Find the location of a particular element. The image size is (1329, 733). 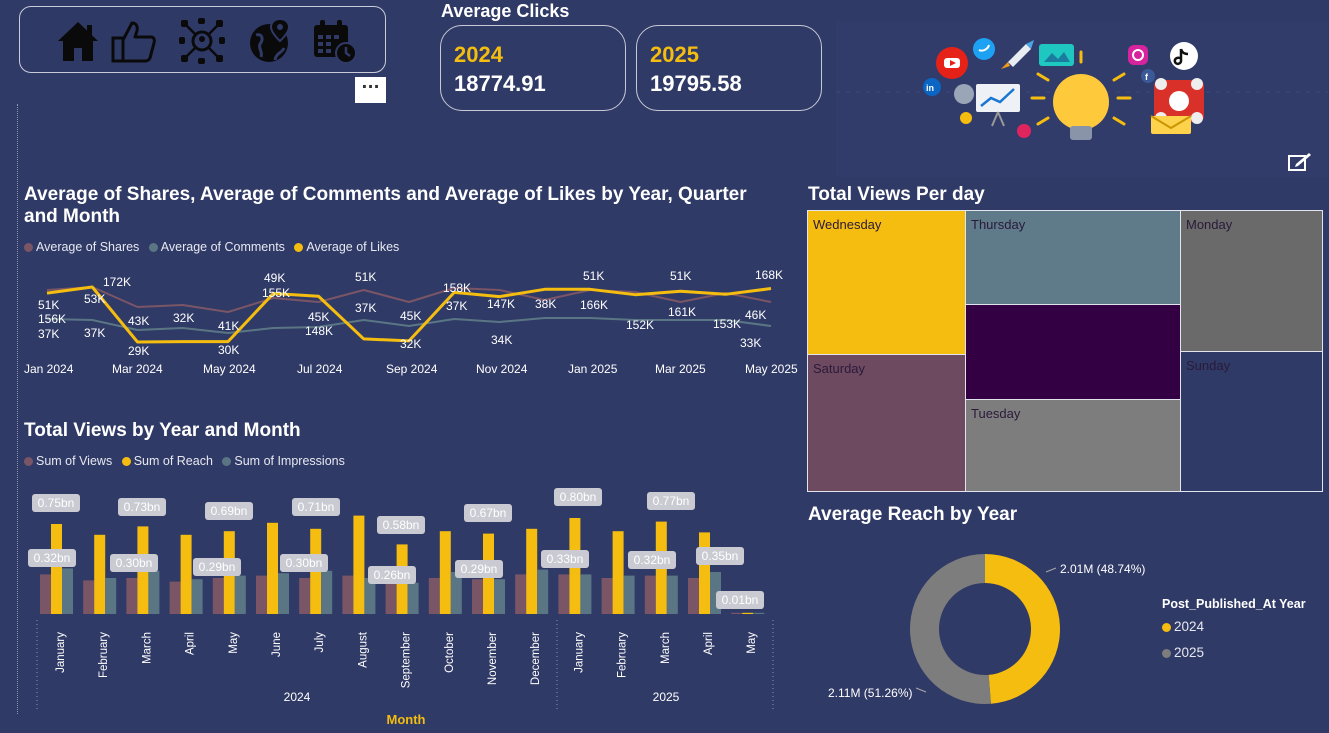

thumbs-up-icon is located at coordinates (134, 41).